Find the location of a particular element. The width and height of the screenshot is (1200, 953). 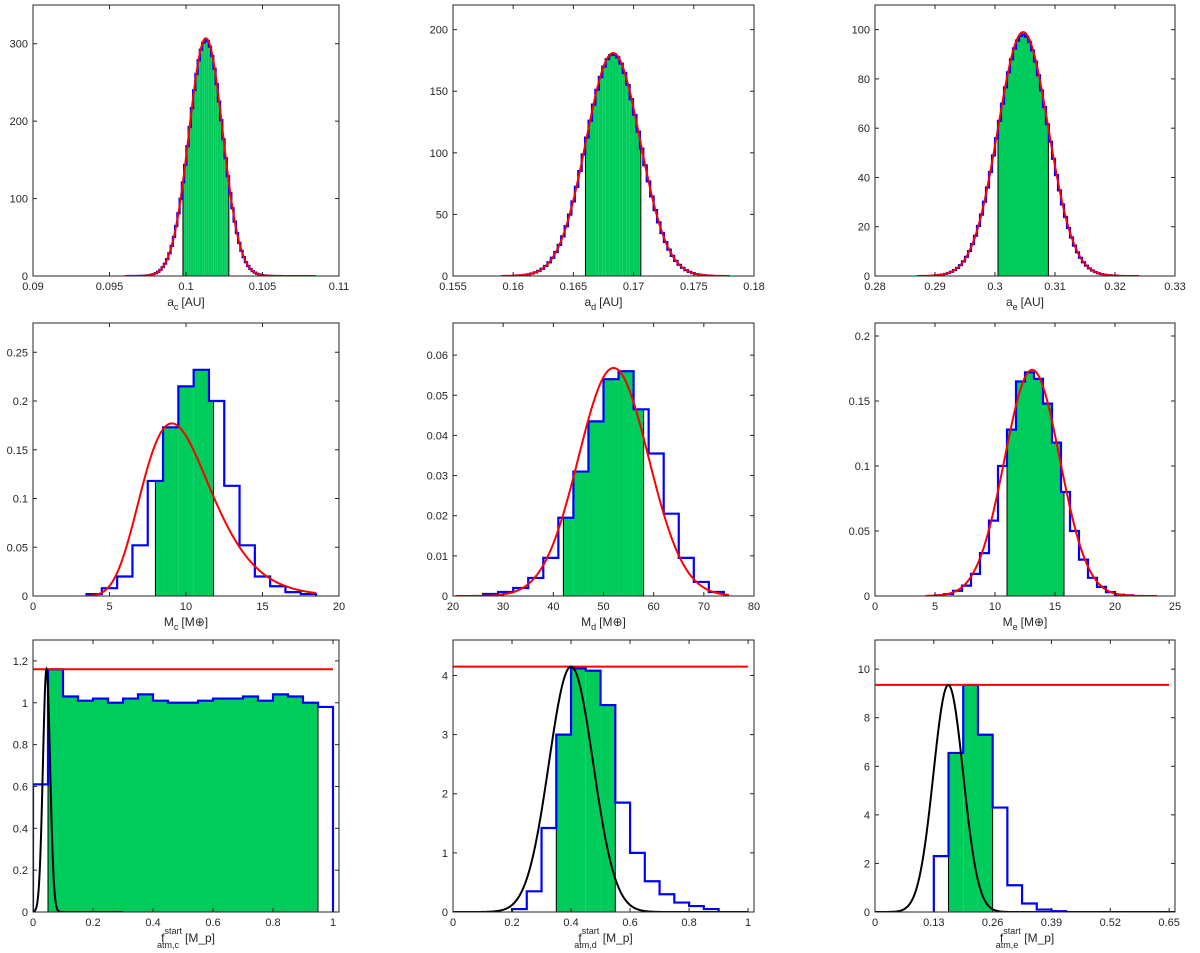

x-axis-label: fstart atm,d [M_p] is located at coordinates (603, 938).